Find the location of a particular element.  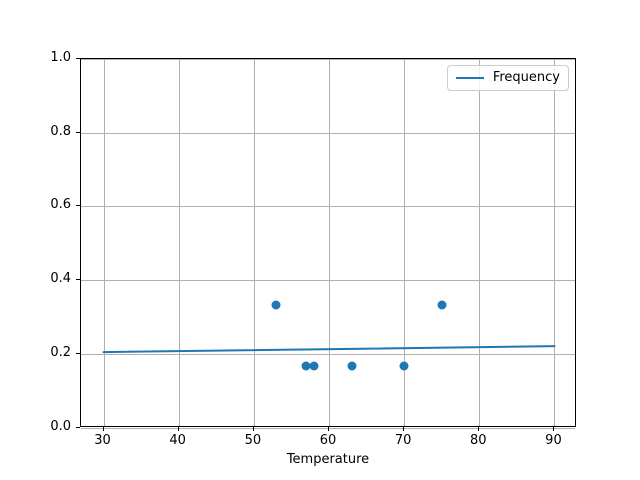

x-tick-label: 40 is located at coordinates (177, 441).